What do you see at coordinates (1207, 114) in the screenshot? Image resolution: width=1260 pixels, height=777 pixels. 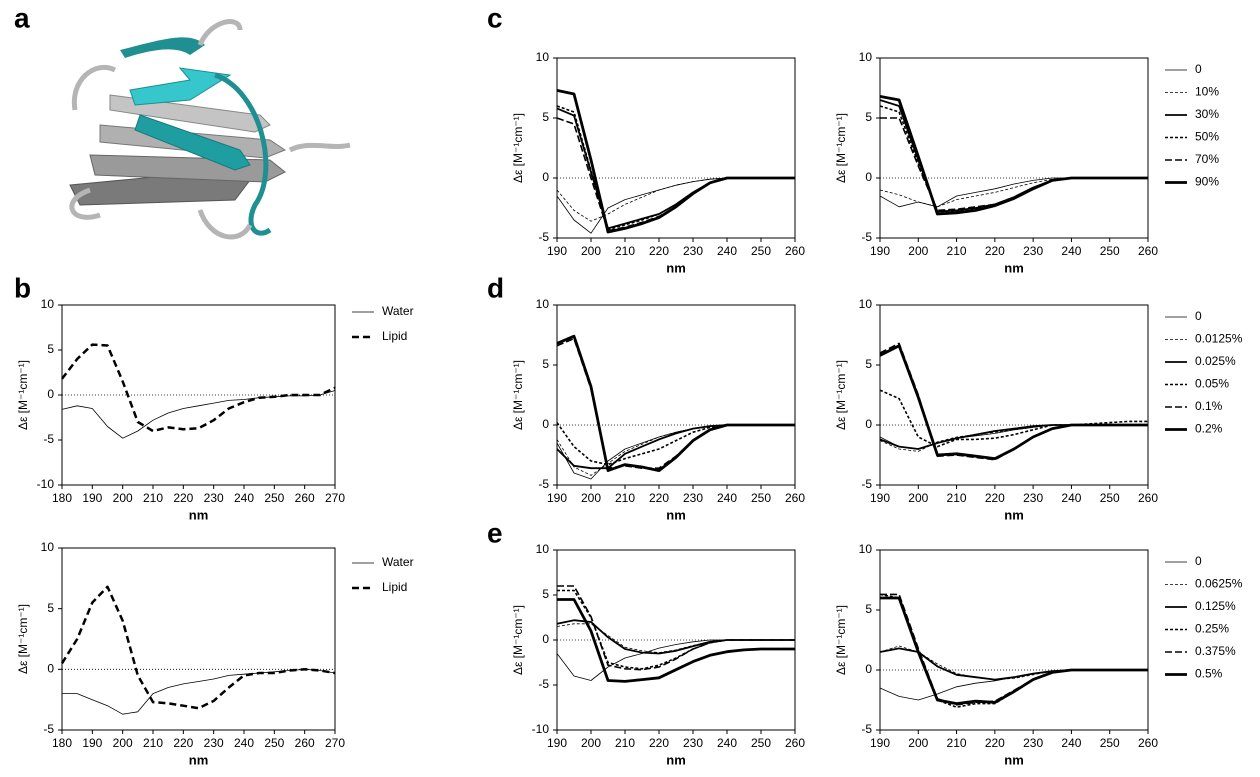 I see `legend-label: 30%` at bounding box center [1207, 114].